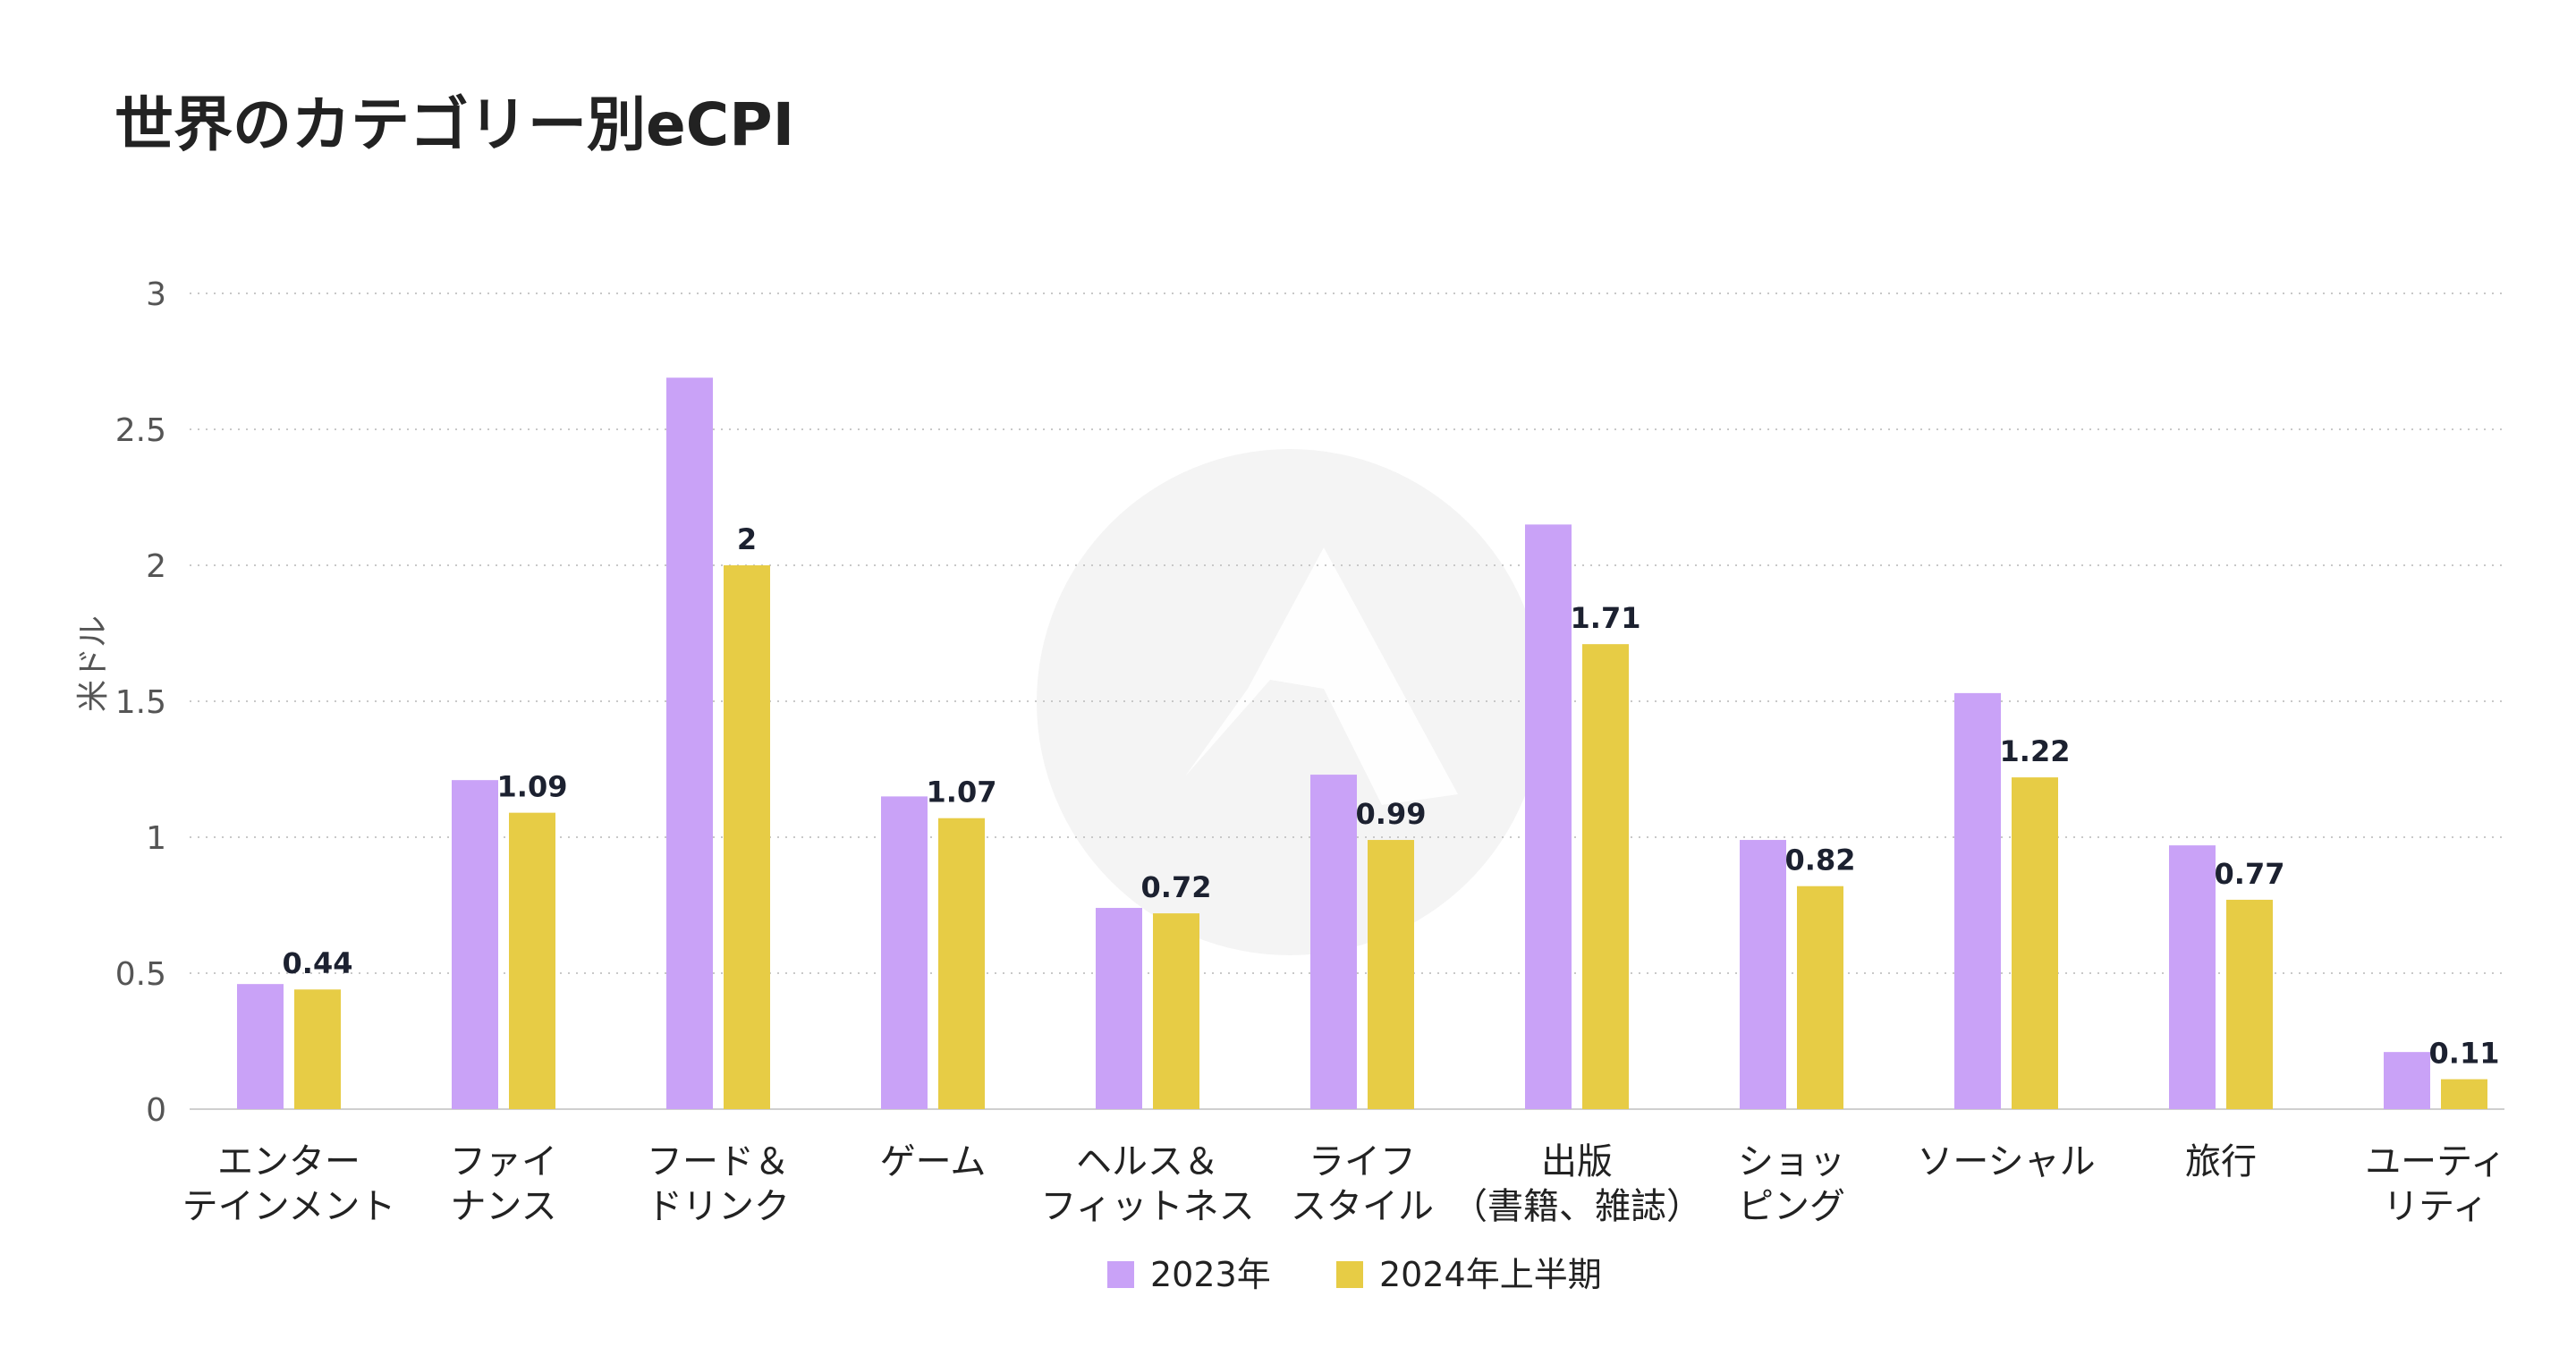  What do you see at coordinates (288, 1161) in the screenshot?
I see `x-tick-label: エンター` at bounding box center [288, 1161].